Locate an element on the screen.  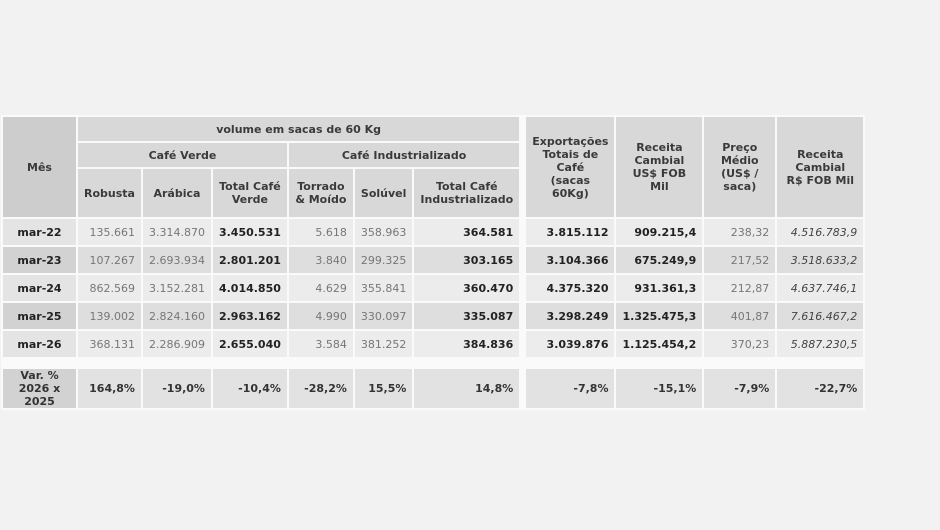
header-torrado: Torrado & Moído is located at coordinates (320, 193).